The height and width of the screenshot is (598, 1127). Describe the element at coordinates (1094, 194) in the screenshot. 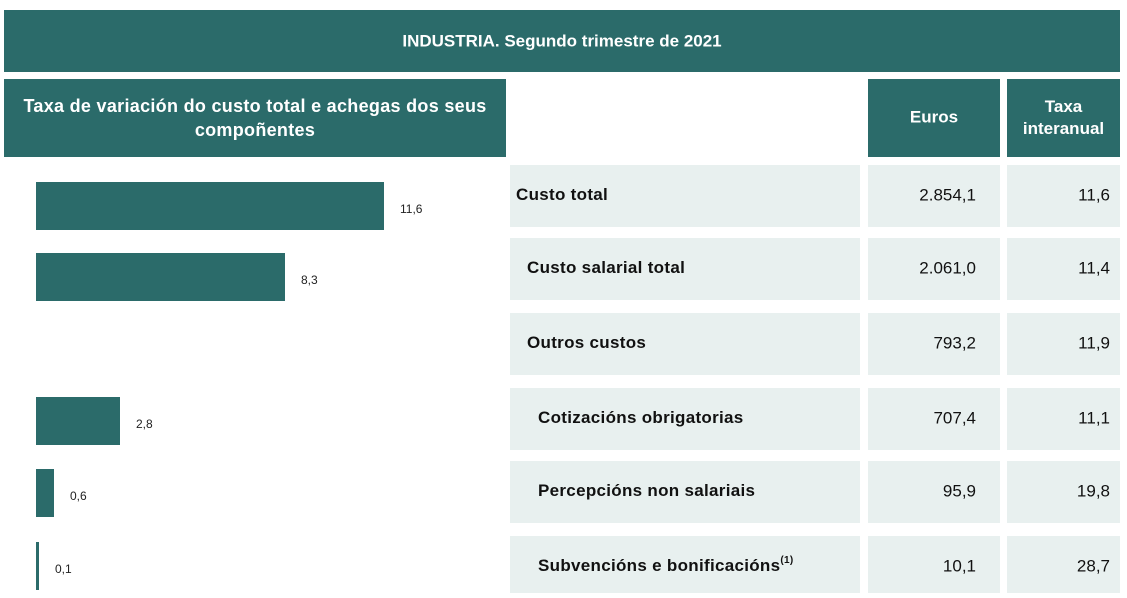

I see `rate-value: 11,6` at that location.